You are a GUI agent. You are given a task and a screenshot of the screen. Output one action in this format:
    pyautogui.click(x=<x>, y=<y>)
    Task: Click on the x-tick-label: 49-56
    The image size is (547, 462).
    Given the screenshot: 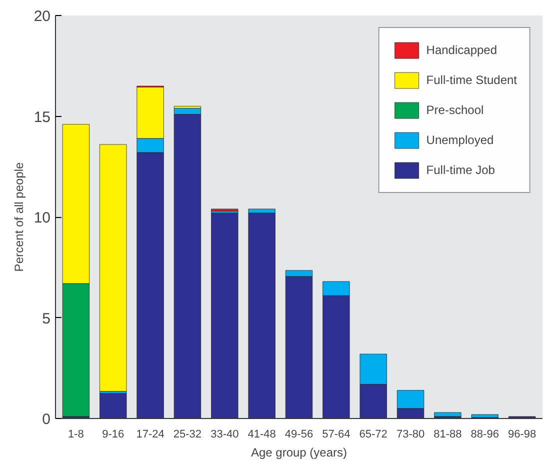 What is the action you would take?
    pyautogui.click(x=299, y=434)
    